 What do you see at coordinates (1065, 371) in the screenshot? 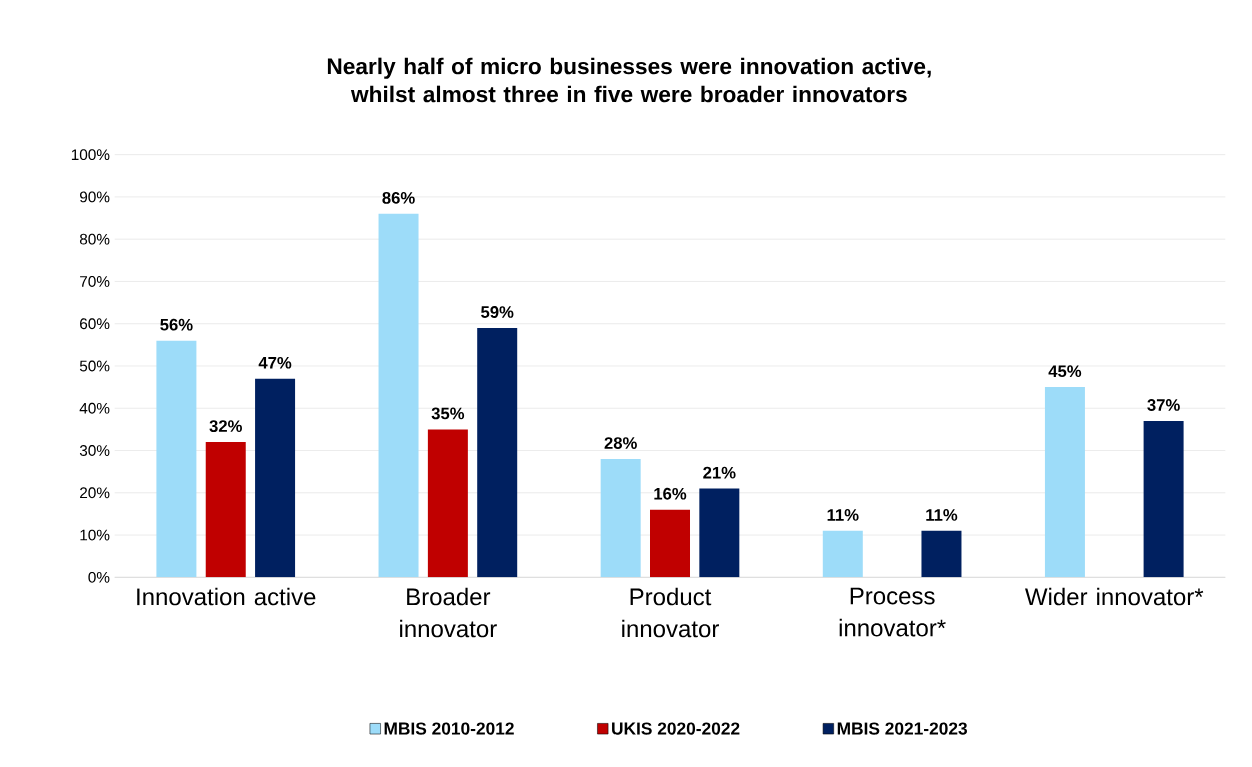
I see `data-label: 45%` at bounding box center [1065, 371].